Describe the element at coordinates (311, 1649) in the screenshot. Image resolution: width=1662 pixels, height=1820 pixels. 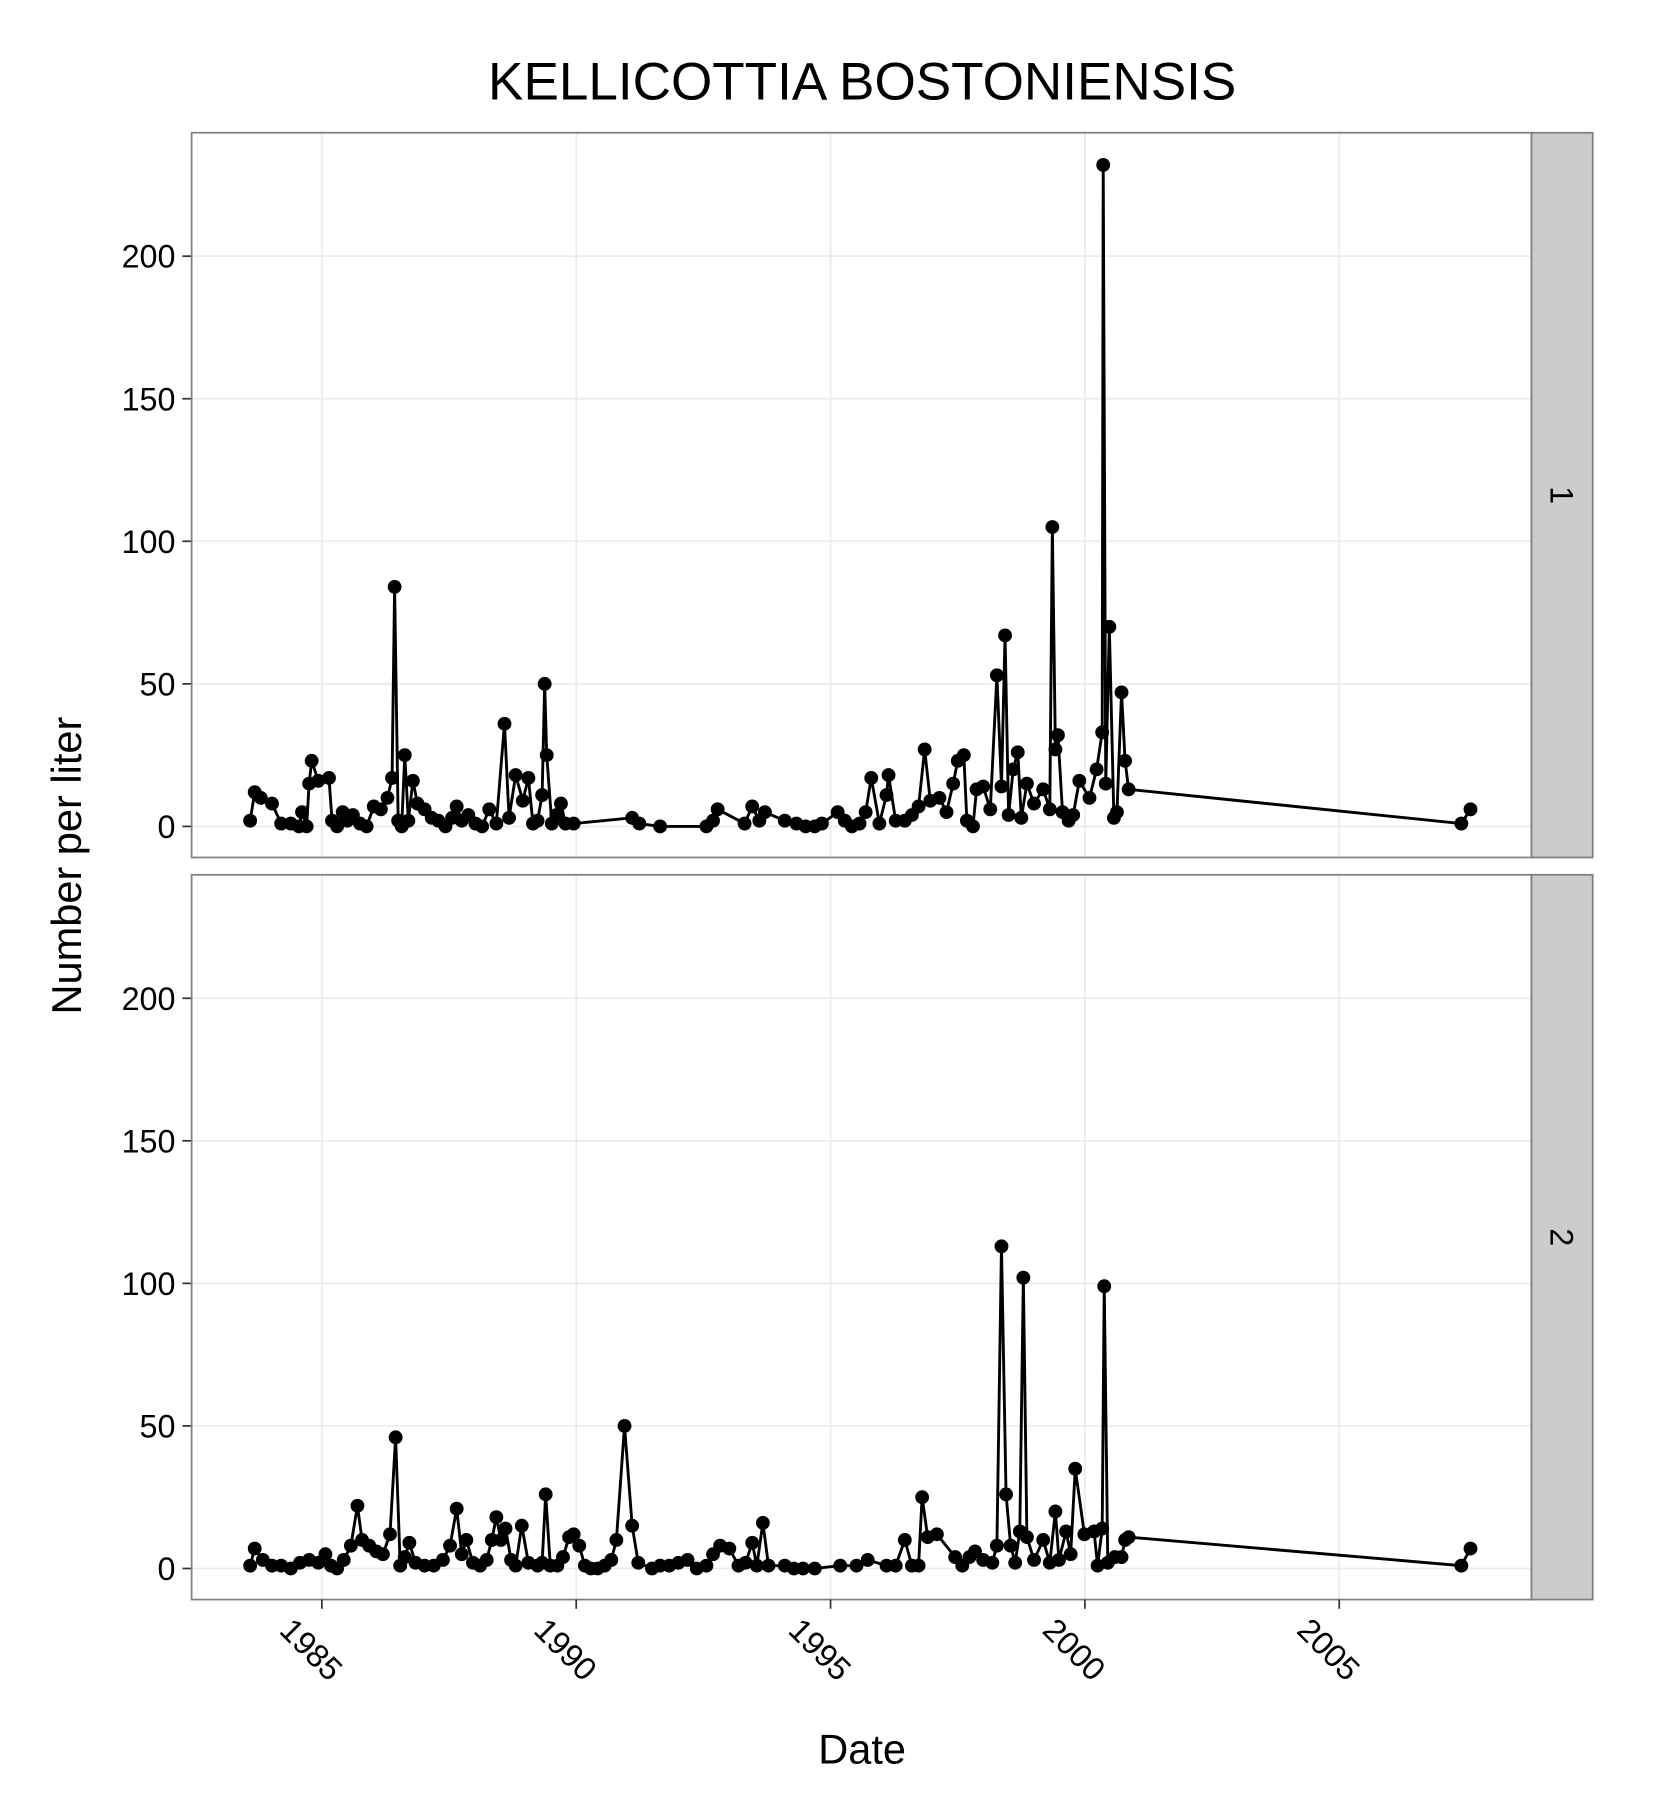
I see `x-tick-label: 1985` at that location.